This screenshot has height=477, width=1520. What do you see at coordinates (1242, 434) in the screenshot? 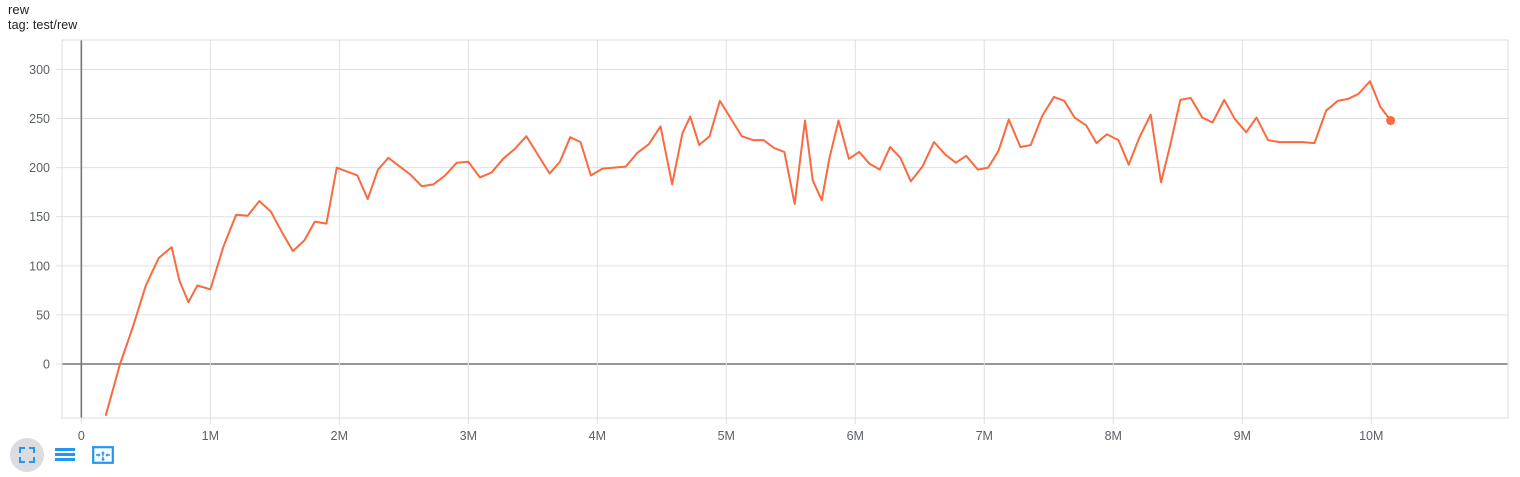
I see `x-tick-label: 9M` at bounding box center [1242, 434].